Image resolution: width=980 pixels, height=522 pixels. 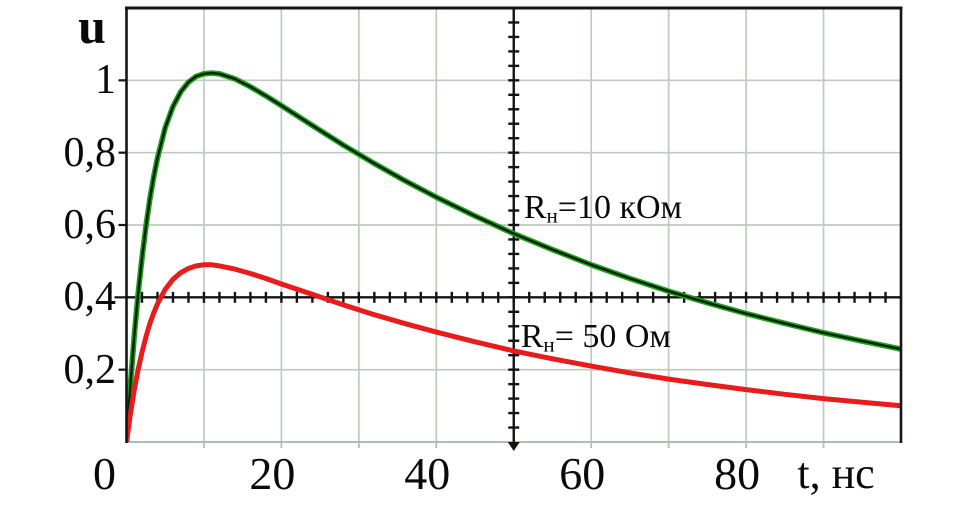 What do you see at coordinates (427, 473) in the screenshot?
I see `x-tick-label: 40` at bounding box center [427, 473].